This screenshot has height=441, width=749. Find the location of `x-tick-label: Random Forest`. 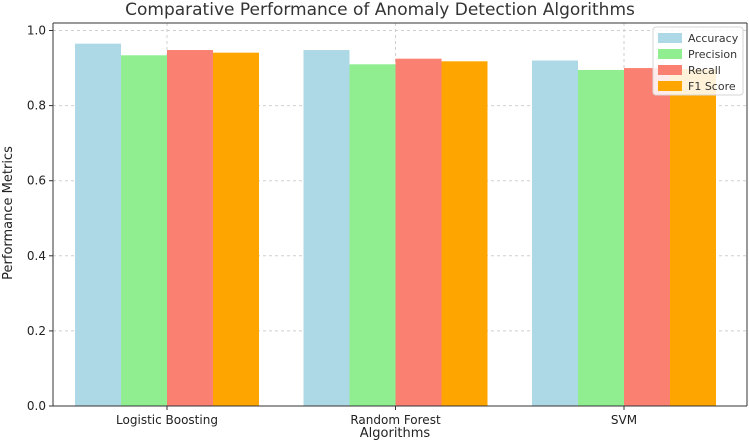

x-tick-label: Random Forest is located at coordinates (395, 420).